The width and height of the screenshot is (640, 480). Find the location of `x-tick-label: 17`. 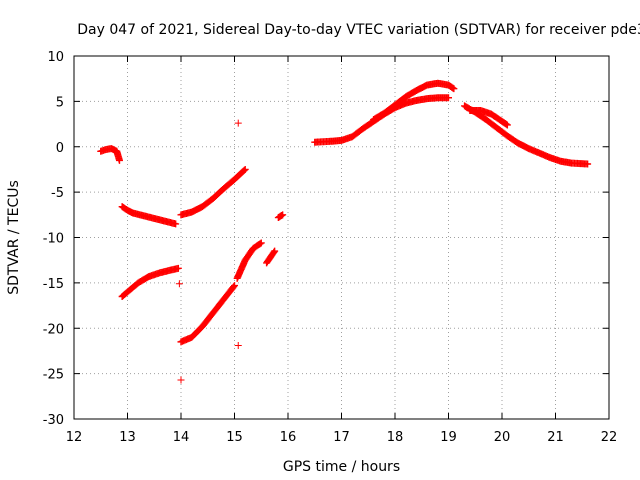

x-tick-label: 17 is located at coordinates (341, 437).